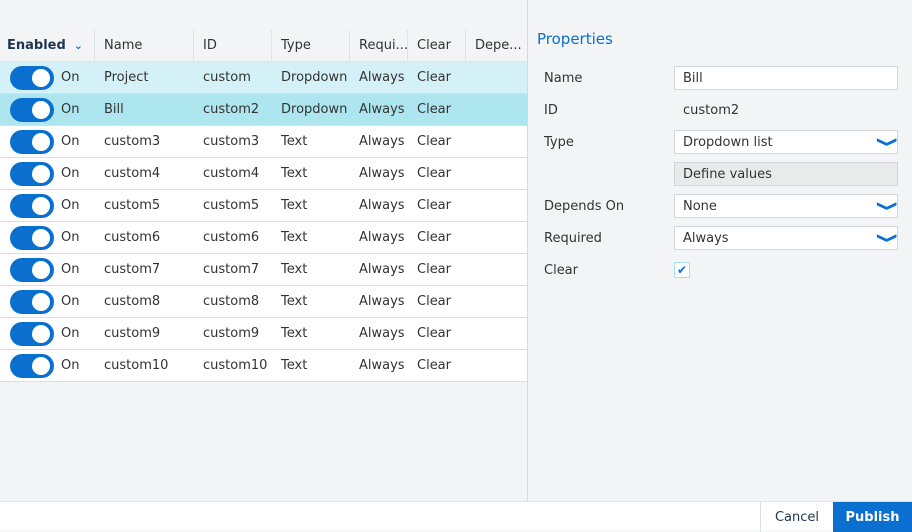 The height and width of the screenshot is (532, 912). What do you see at coordinates (263, 366) in the screenshot?
I see `table-row: On custom10 custom10 Text Always Clear` at bounding box center [263, 366].